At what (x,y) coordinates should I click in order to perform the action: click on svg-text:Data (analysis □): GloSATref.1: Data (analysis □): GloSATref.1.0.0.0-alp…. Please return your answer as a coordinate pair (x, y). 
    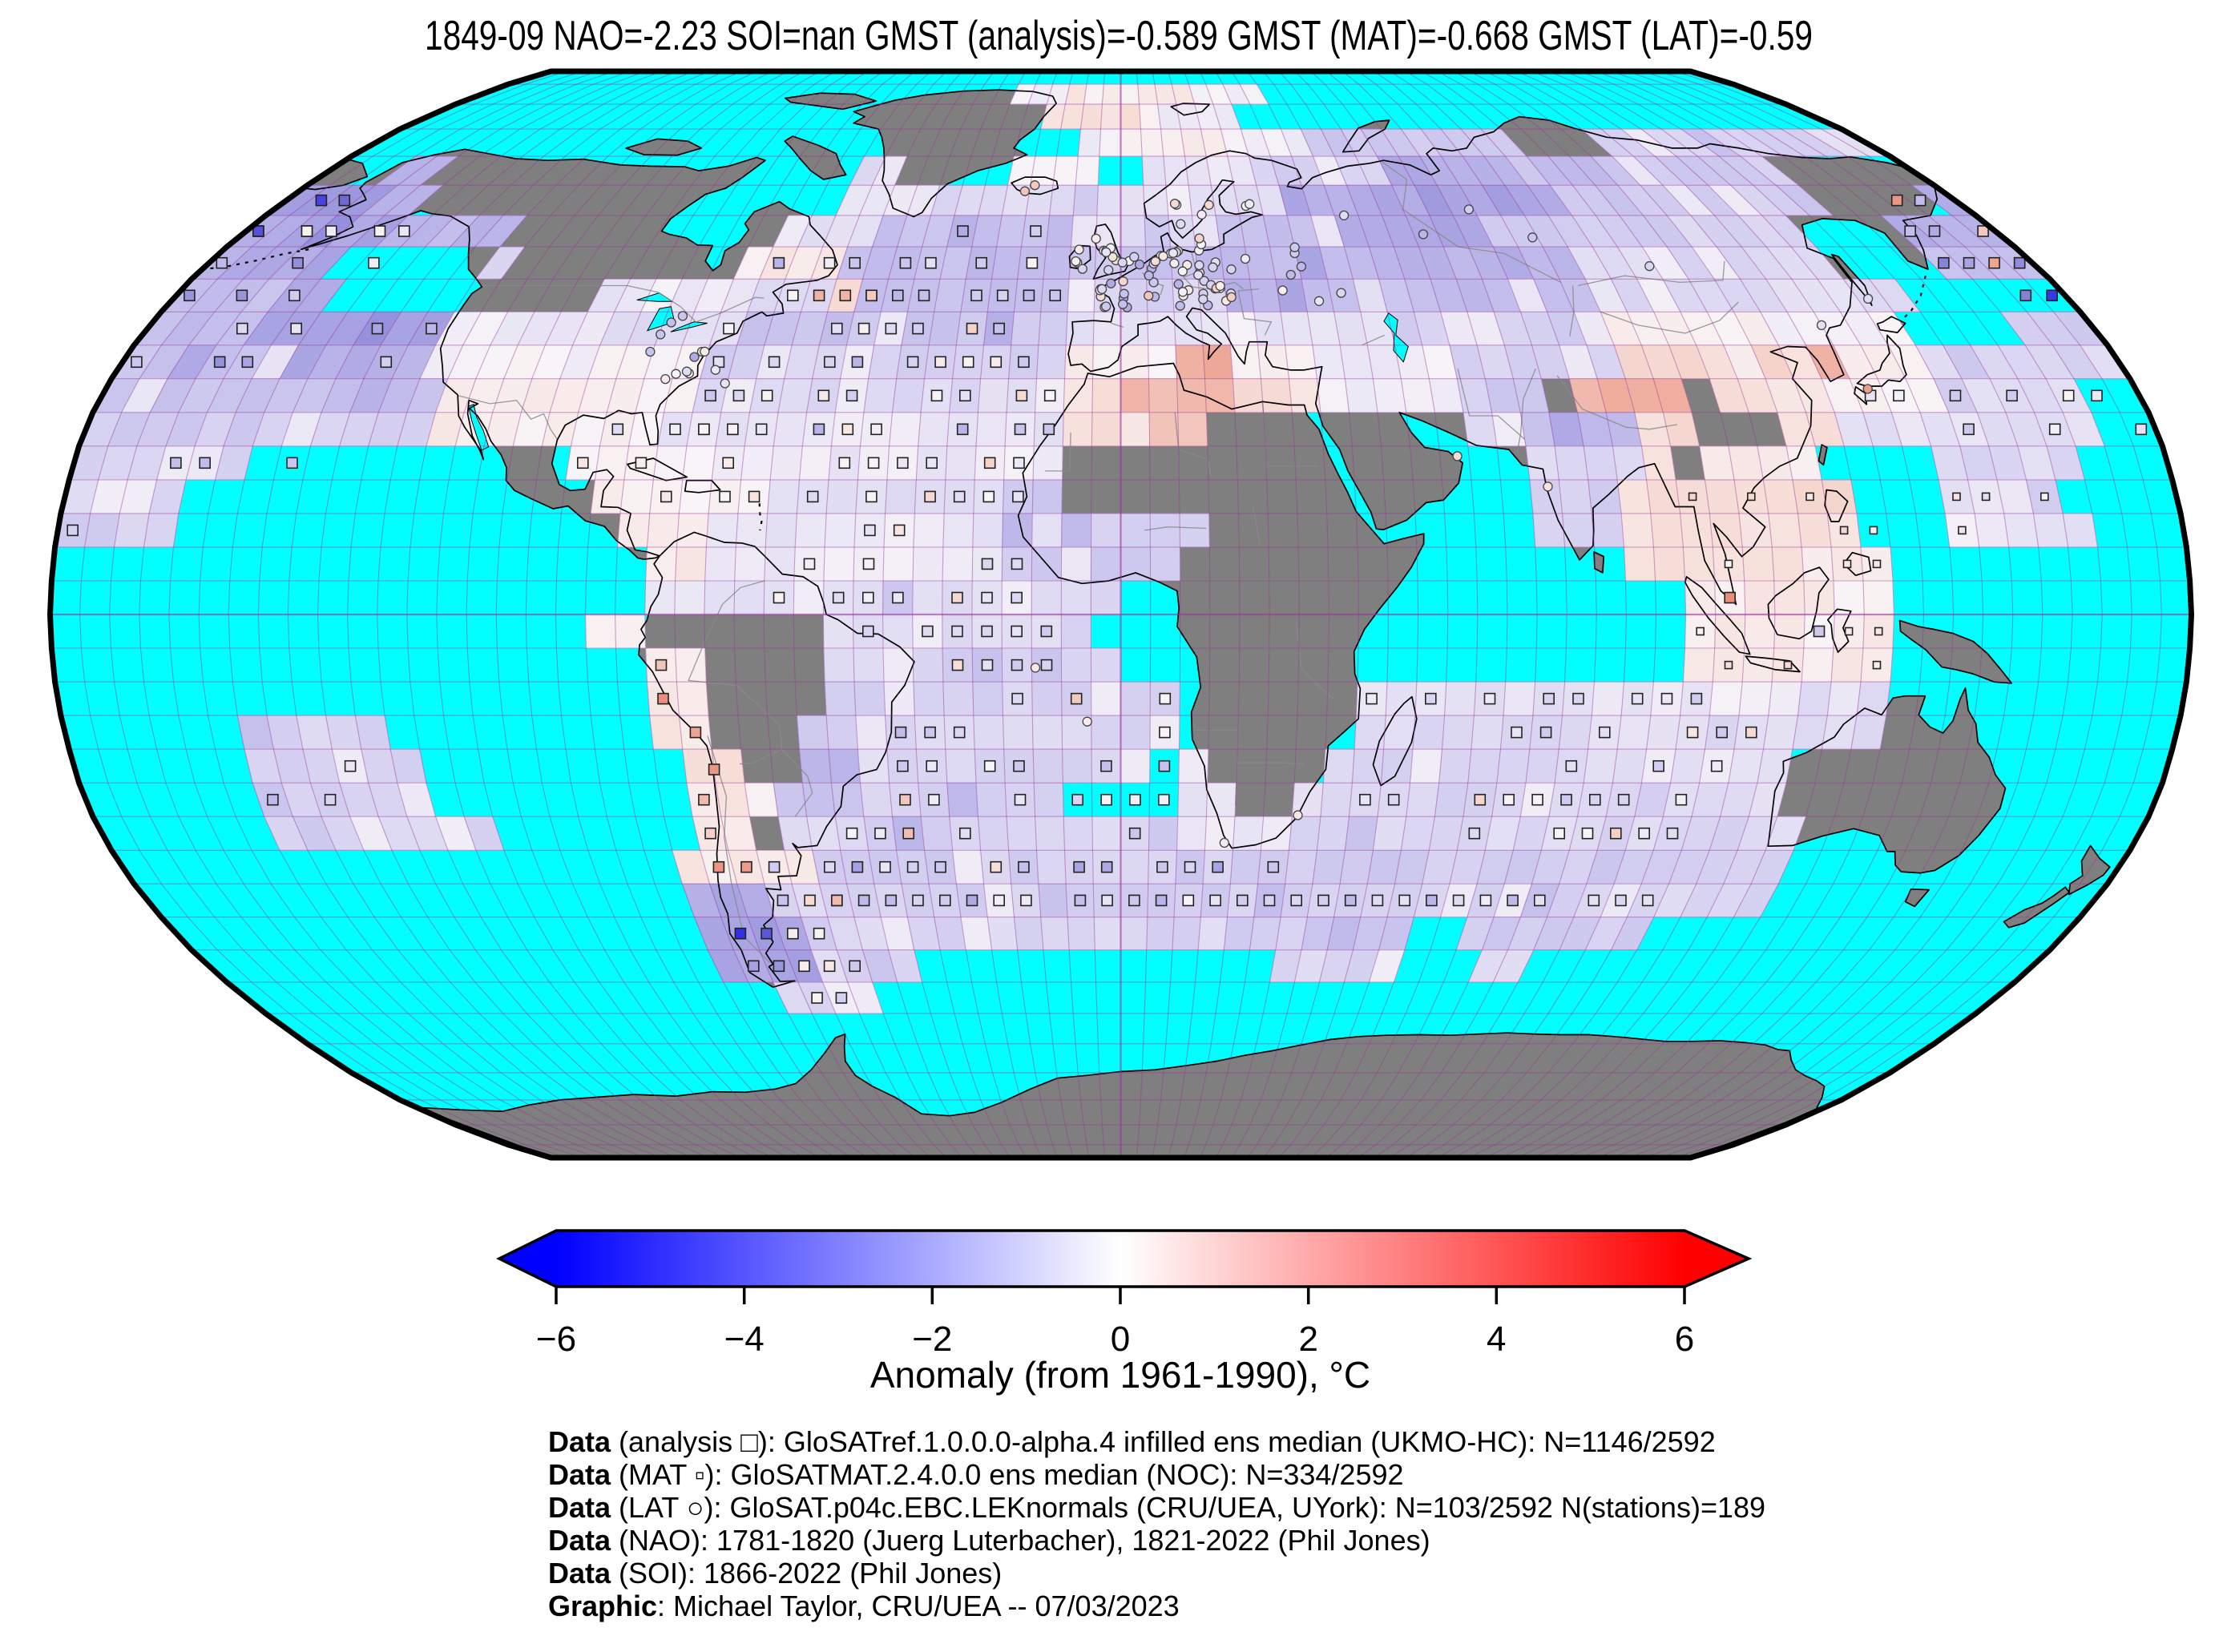
    Looking at the image, I should click on (1132, 1441).